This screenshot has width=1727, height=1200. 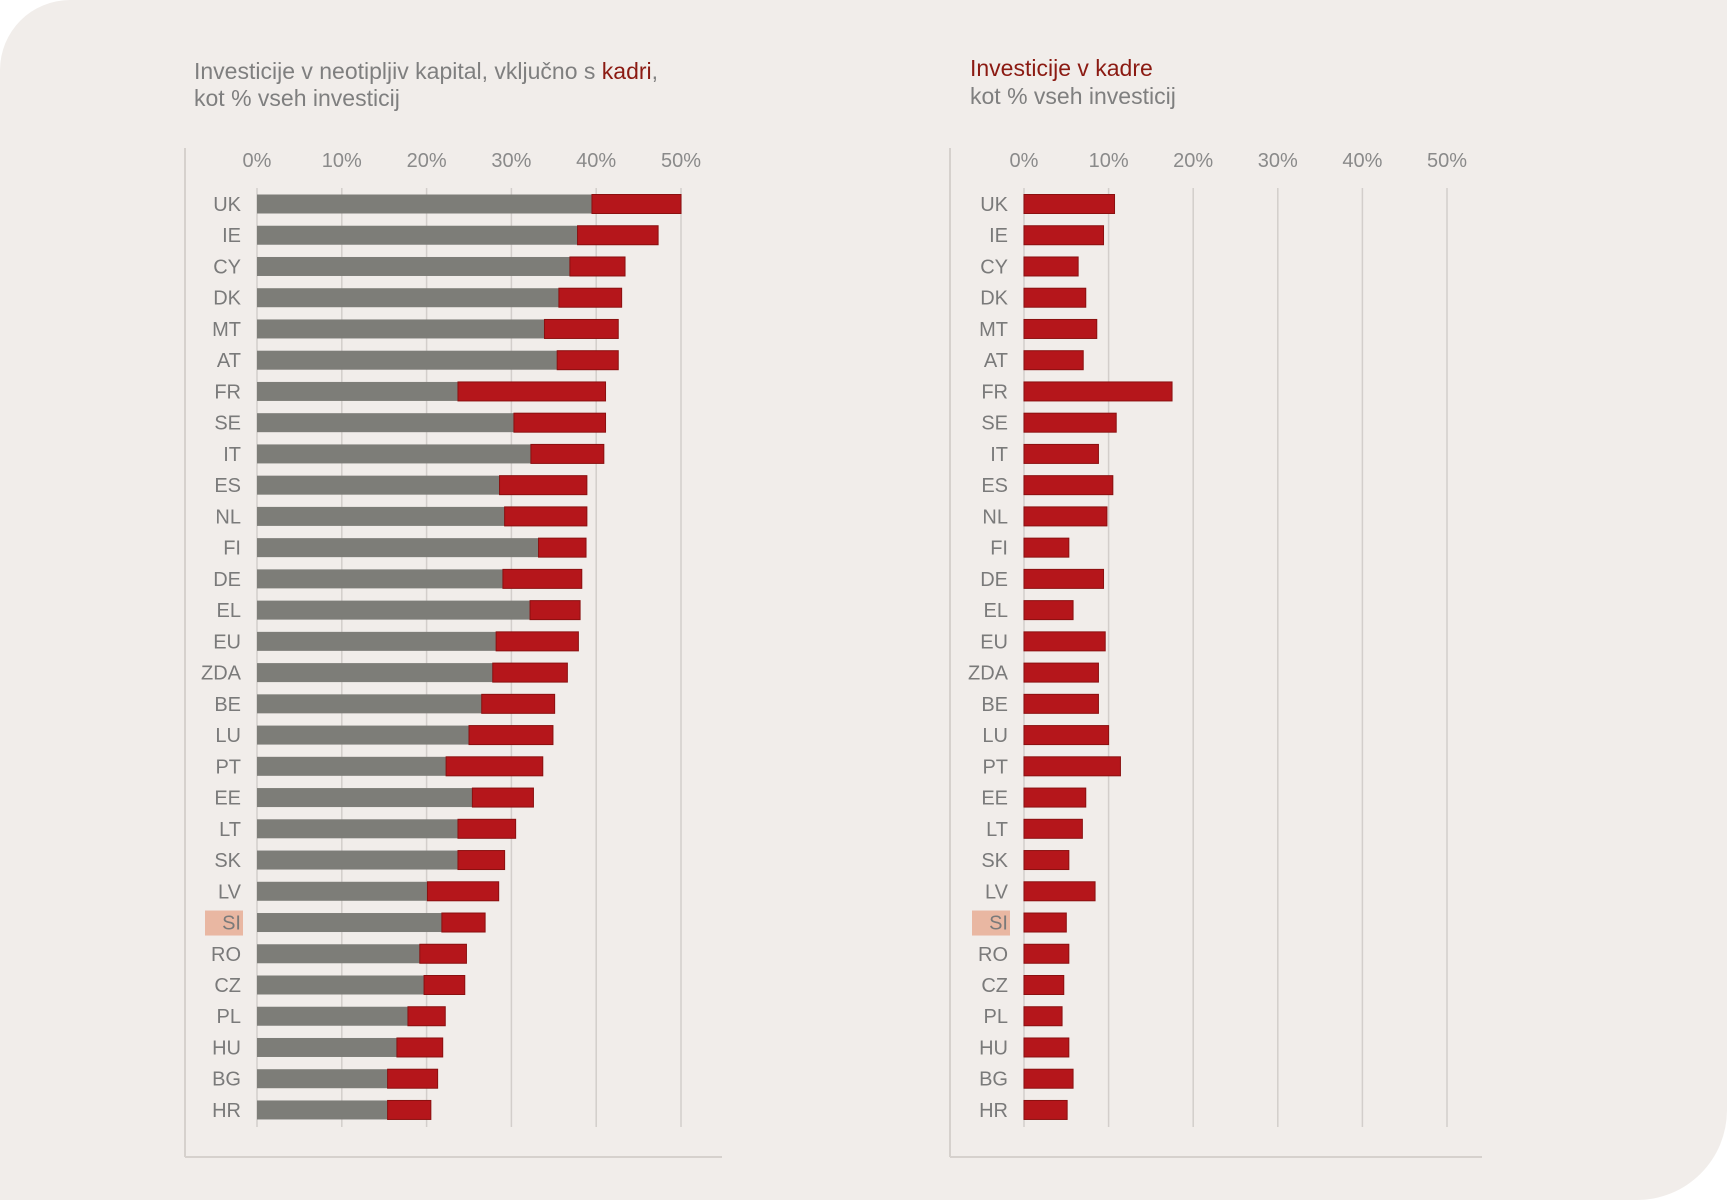 What do you see at coordinates (228, 517) in the screenshot?
I see `left-category-label: NL` at bounding box center [228, 517].